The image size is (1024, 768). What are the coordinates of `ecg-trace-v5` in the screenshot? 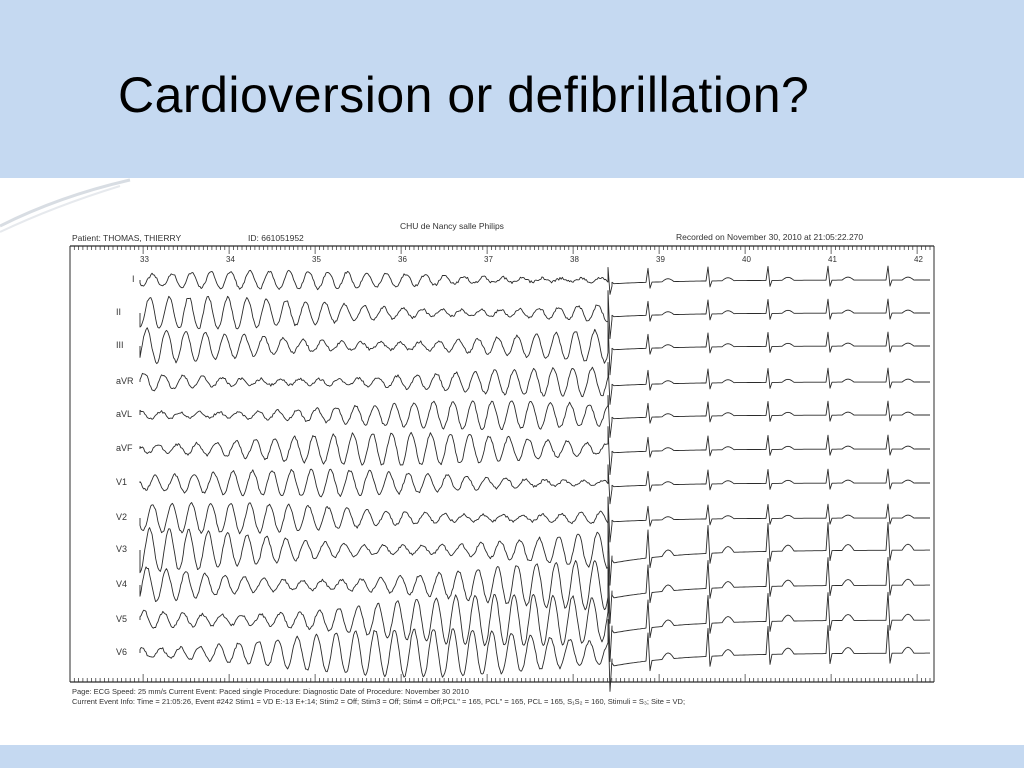 It's located at (534, 623).